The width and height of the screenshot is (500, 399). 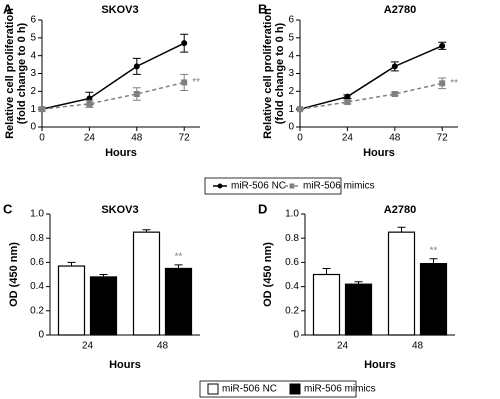 What do you see at coordinates (8, 208) in the screenshot?
I see `panel-label: C` at bounding box center [8, 208].